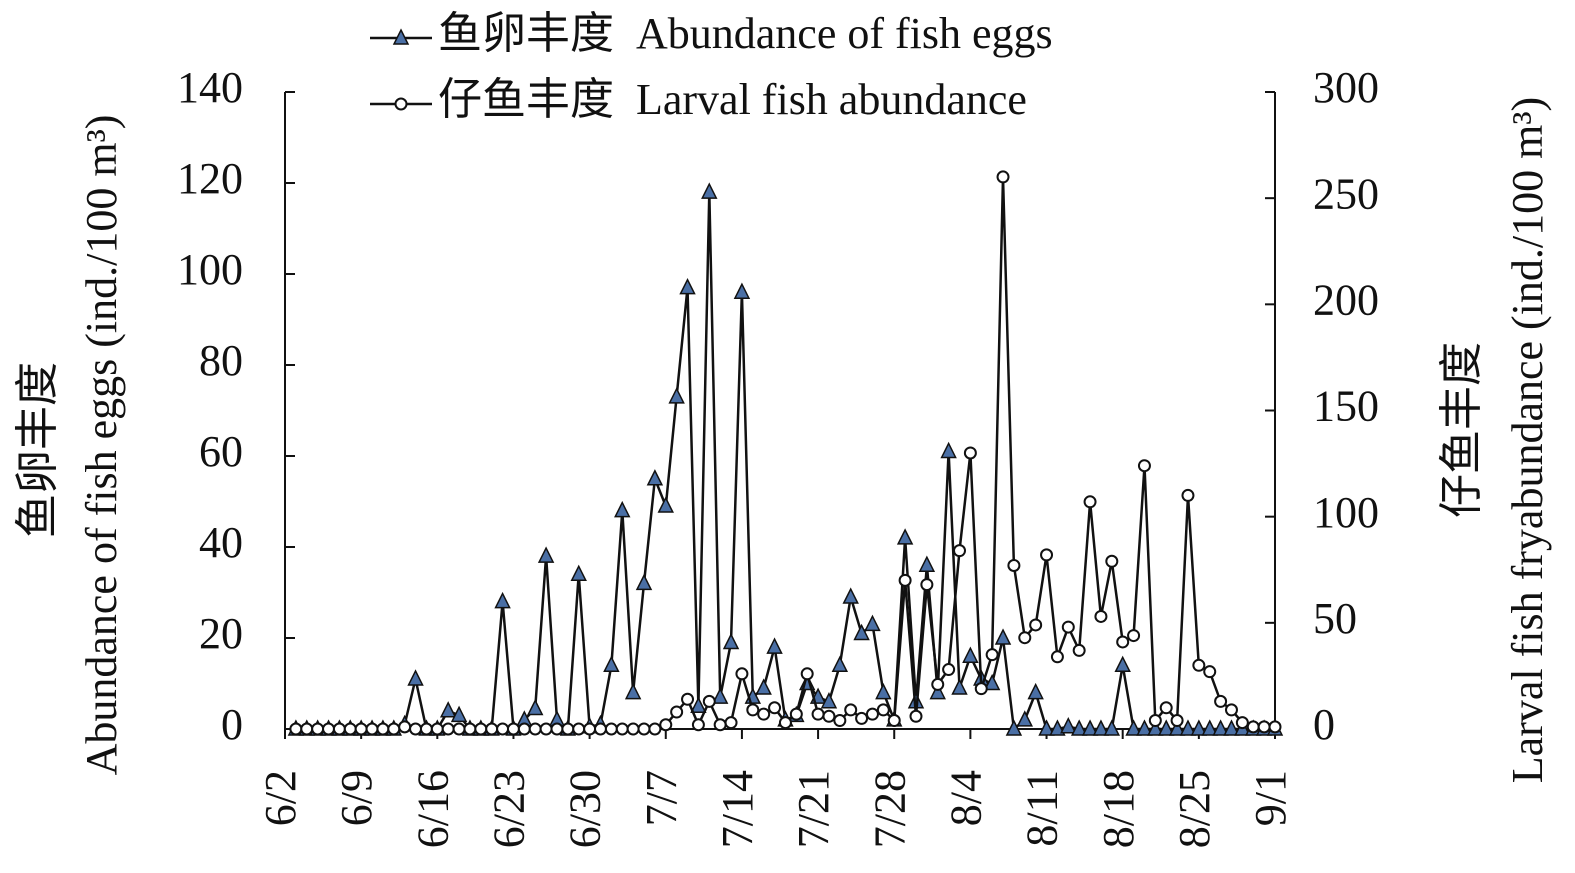  I want to click on y-tick-label: 100, so click(210, 269).